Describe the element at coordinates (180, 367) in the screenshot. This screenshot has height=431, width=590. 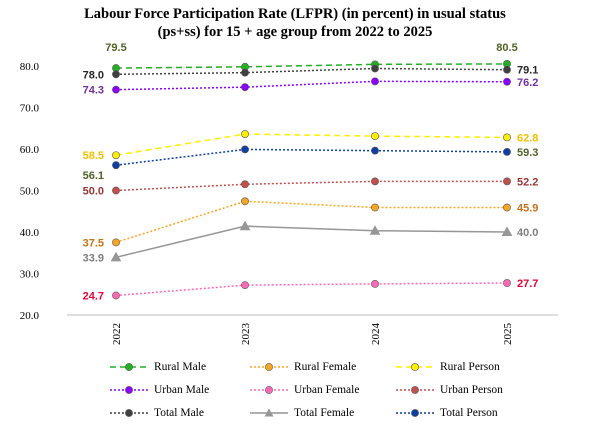
I see `legend-label: Rural Male` at that location.